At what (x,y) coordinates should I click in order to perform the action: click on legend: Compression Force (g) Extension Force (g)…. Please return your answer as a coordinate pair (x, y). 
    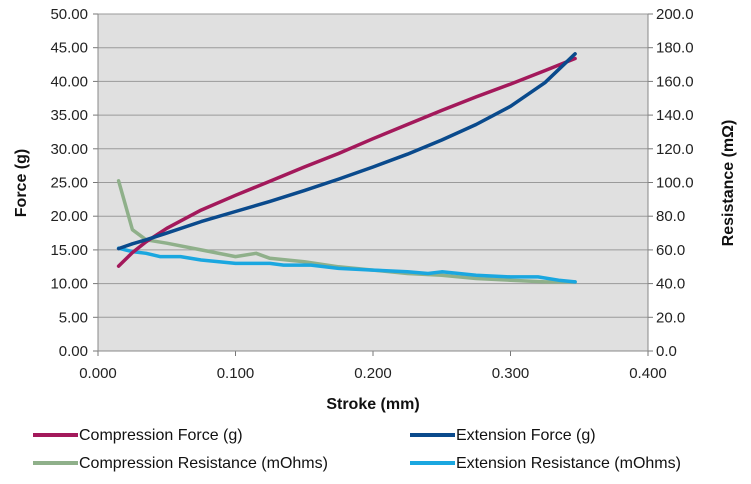
    Looking at the image, I should click on (357, 449).